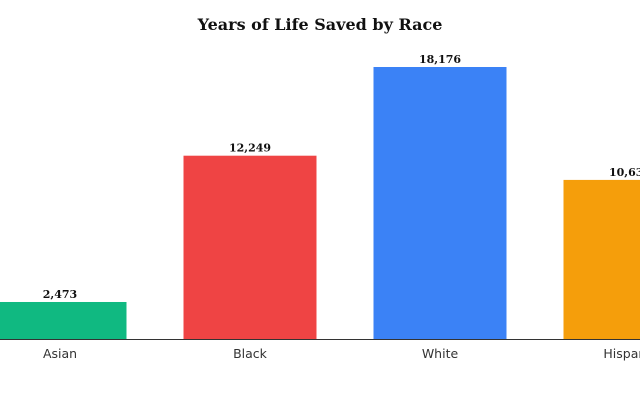  I want to click on bar-asian, so click(63, 320).